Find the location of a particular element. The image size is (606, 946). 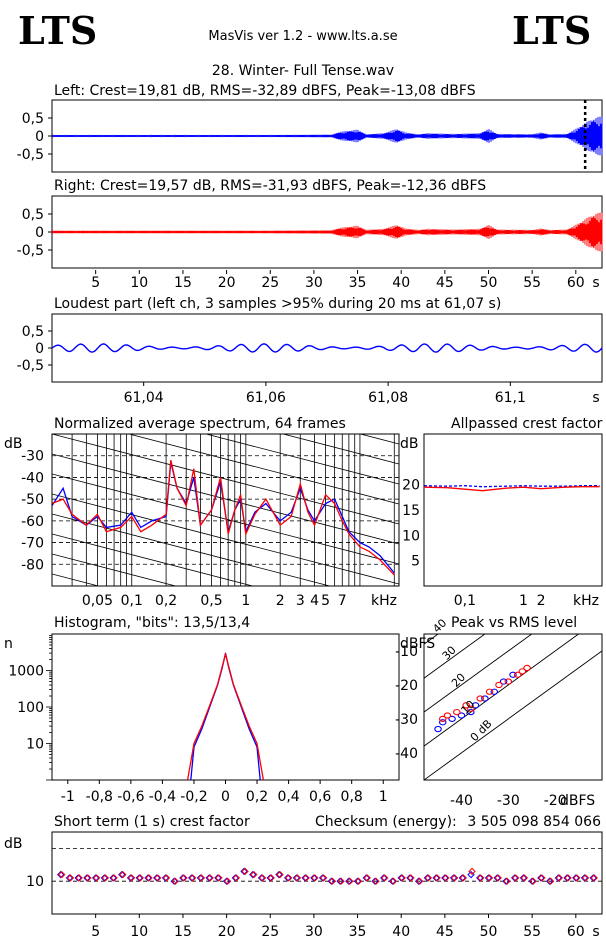

right-waveform-ytick-label: -0,5 is located at coordinates (30, 251).